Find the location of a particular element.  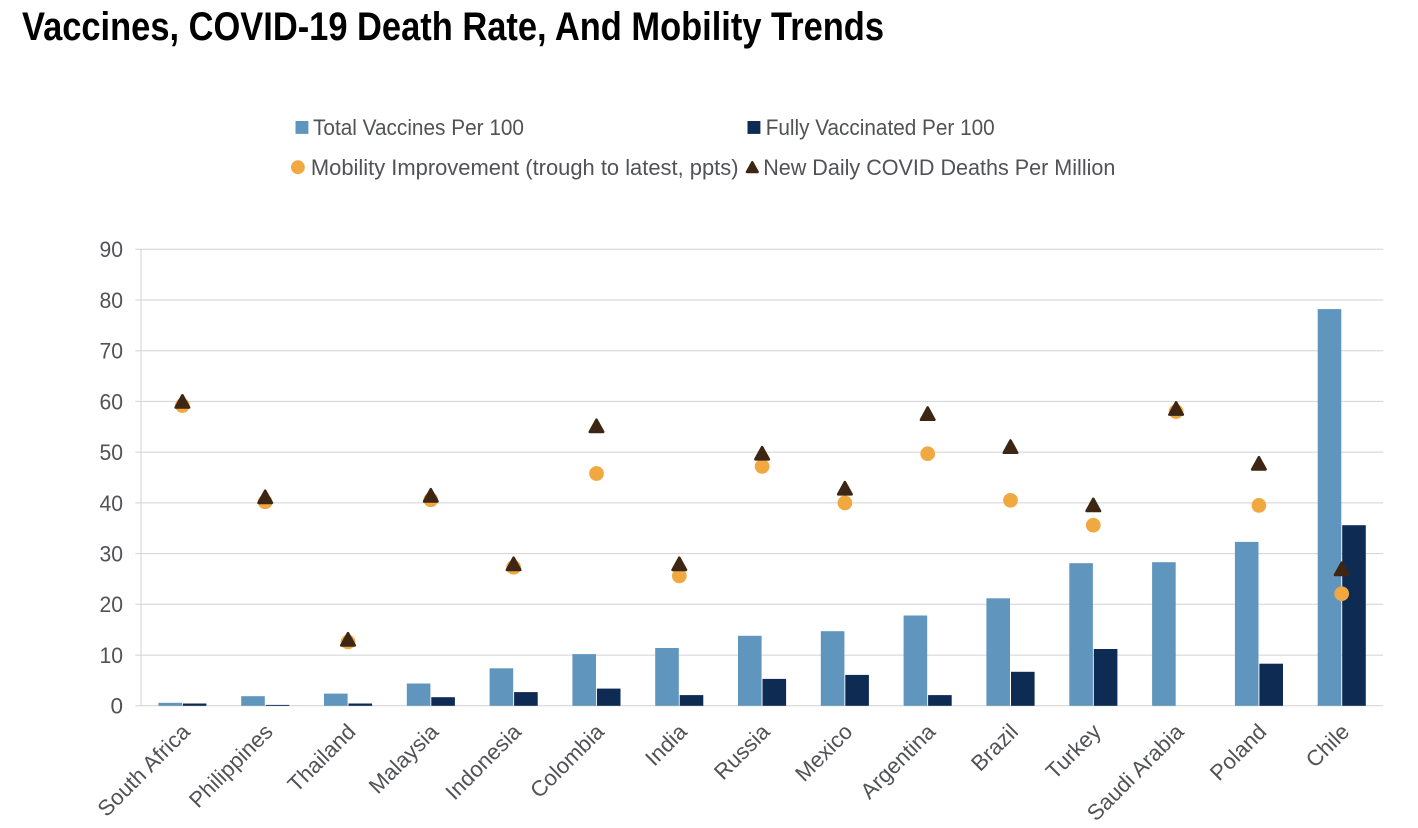

svg-text: Total Vaccines Per 100 is located at coordinates (418, 127).